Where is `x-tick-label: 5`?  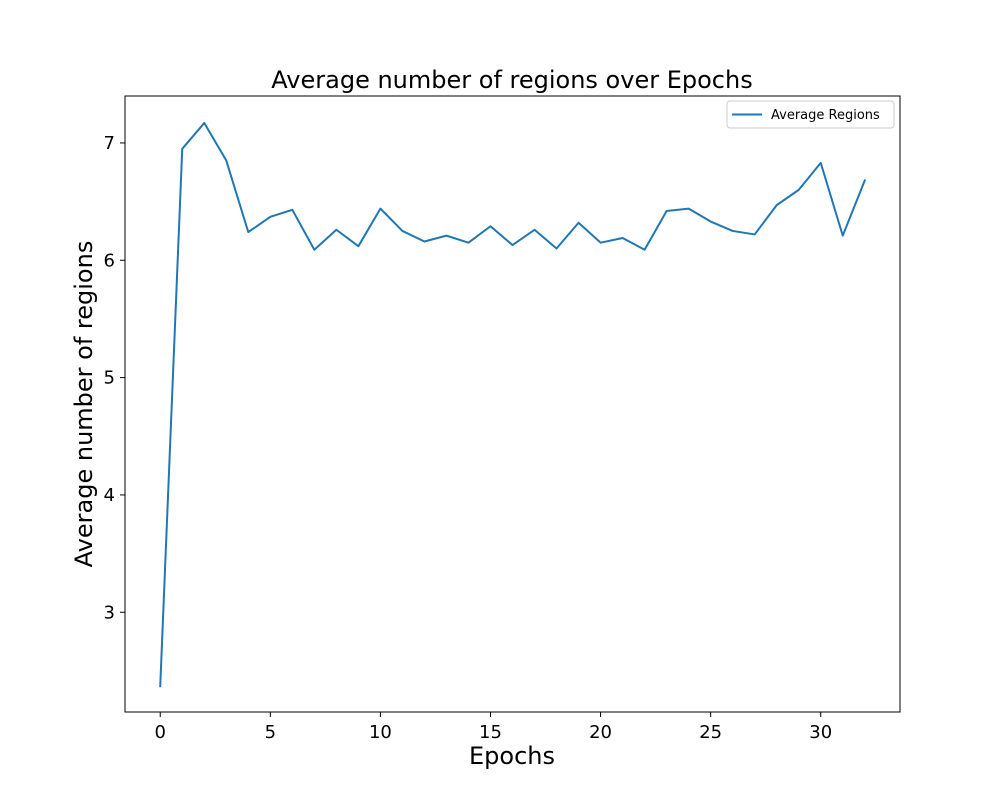 x-tick-label: 5 is located at coordinates (270, 732).